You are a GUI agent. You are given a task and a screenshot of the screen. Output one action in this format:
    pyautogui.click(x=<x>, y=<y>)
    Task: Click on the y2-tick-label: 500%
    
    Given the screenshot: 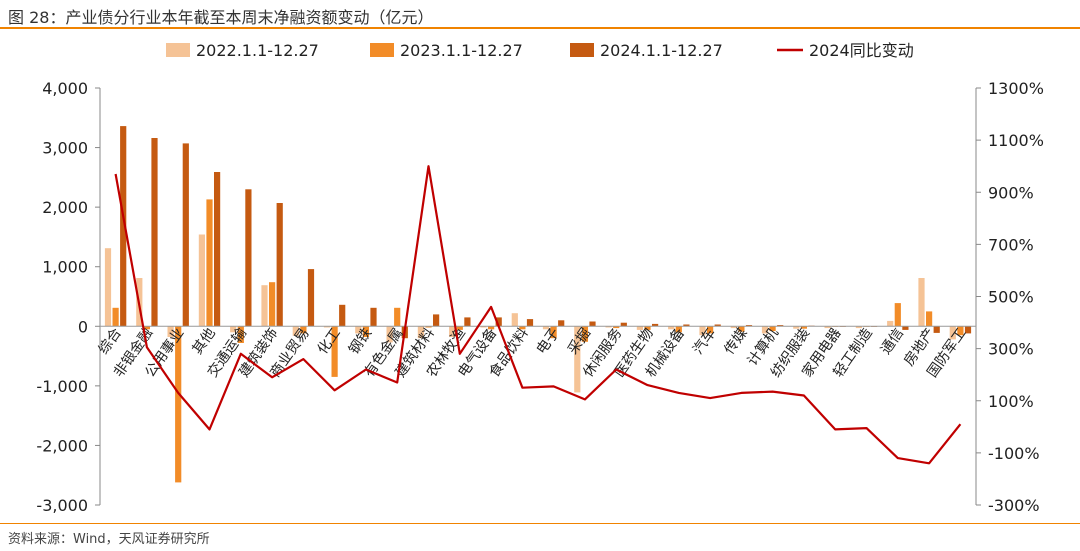 What is the action you would take?
    pyautogui.click(x=1011, y=297)
    